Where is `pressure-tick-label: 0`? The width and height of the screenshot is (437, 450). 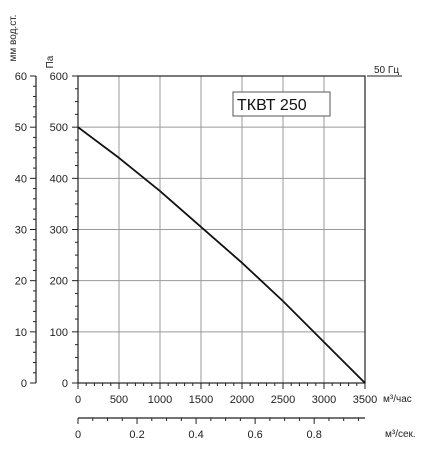
pressure-tick-label: 0 is located at coordinates (65, 384).